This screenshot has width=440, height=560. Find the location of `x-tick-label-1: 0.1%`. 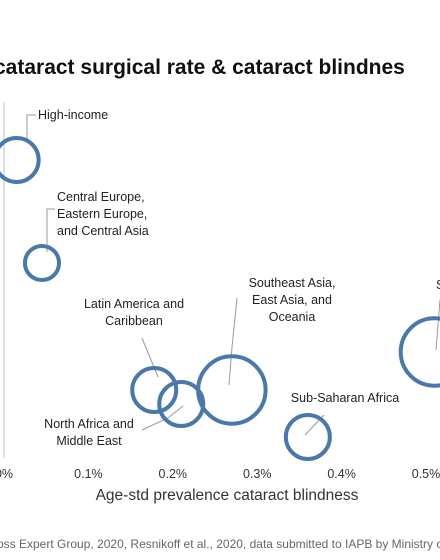

x-tick-label-1: 0.1% is located at coordinates (88, 474).